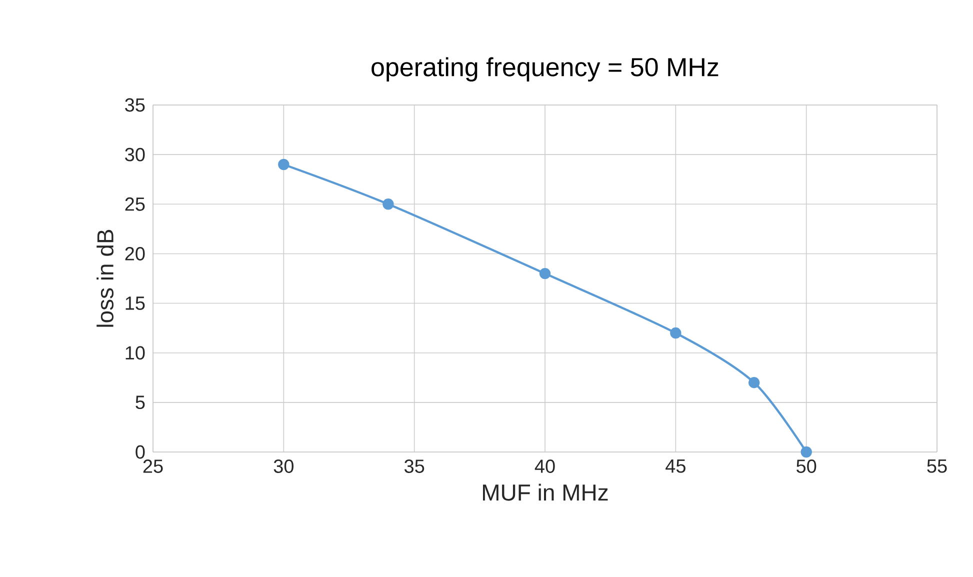 The image size is (973, 577). I want to click on x-axis-title: MUF in MHz, so click(545, 492).